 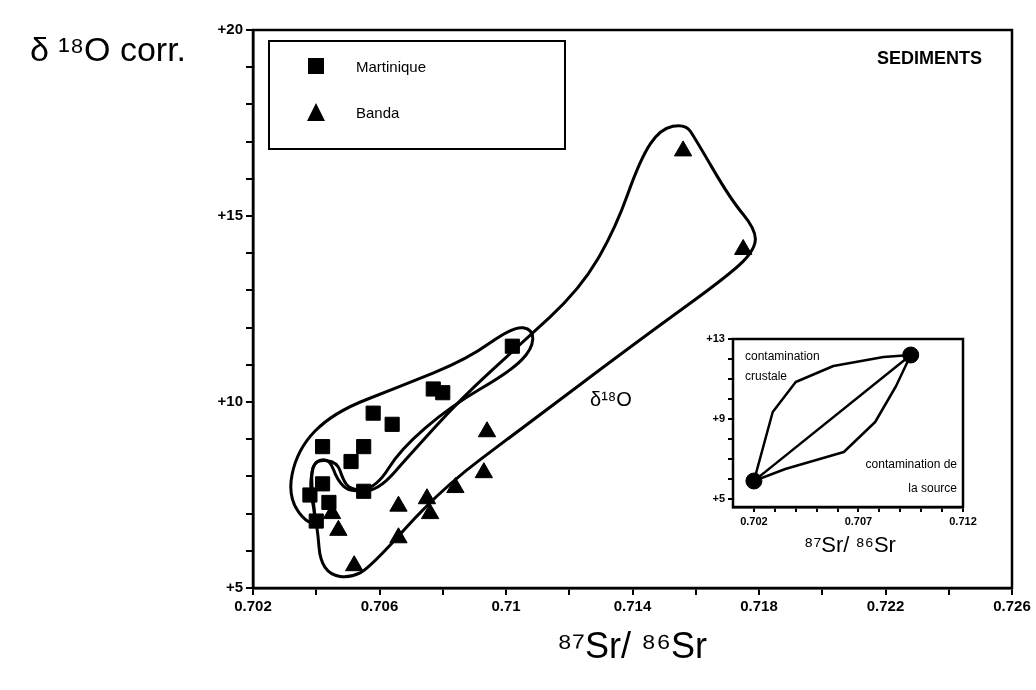 I want to click on annotation: contamination de la source, so click(x=911, y=476).